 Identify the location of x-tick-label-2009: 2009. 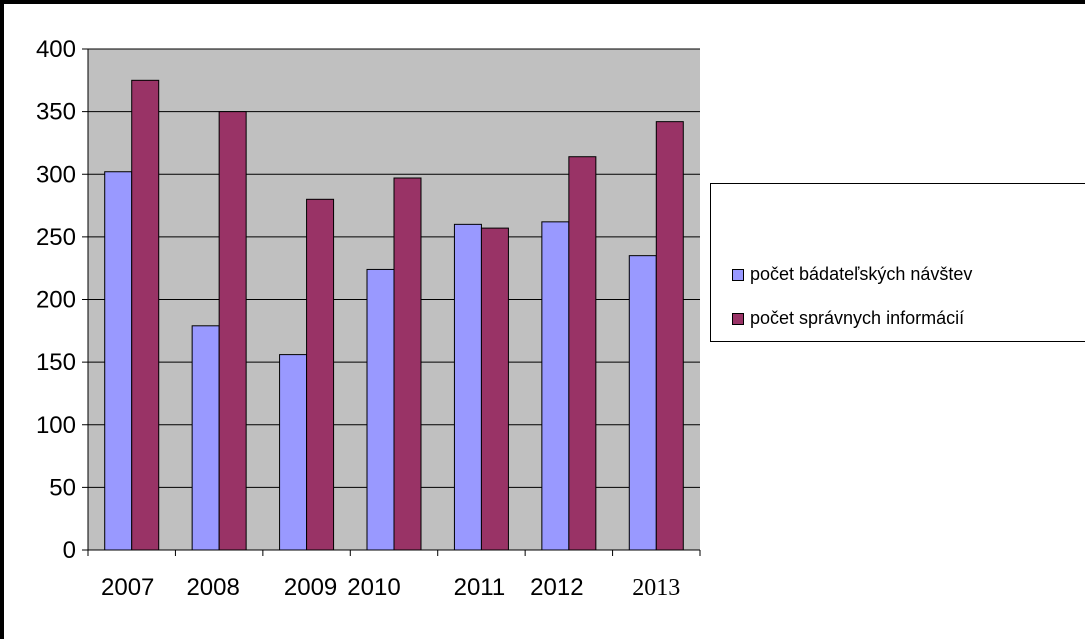
(310, 587).